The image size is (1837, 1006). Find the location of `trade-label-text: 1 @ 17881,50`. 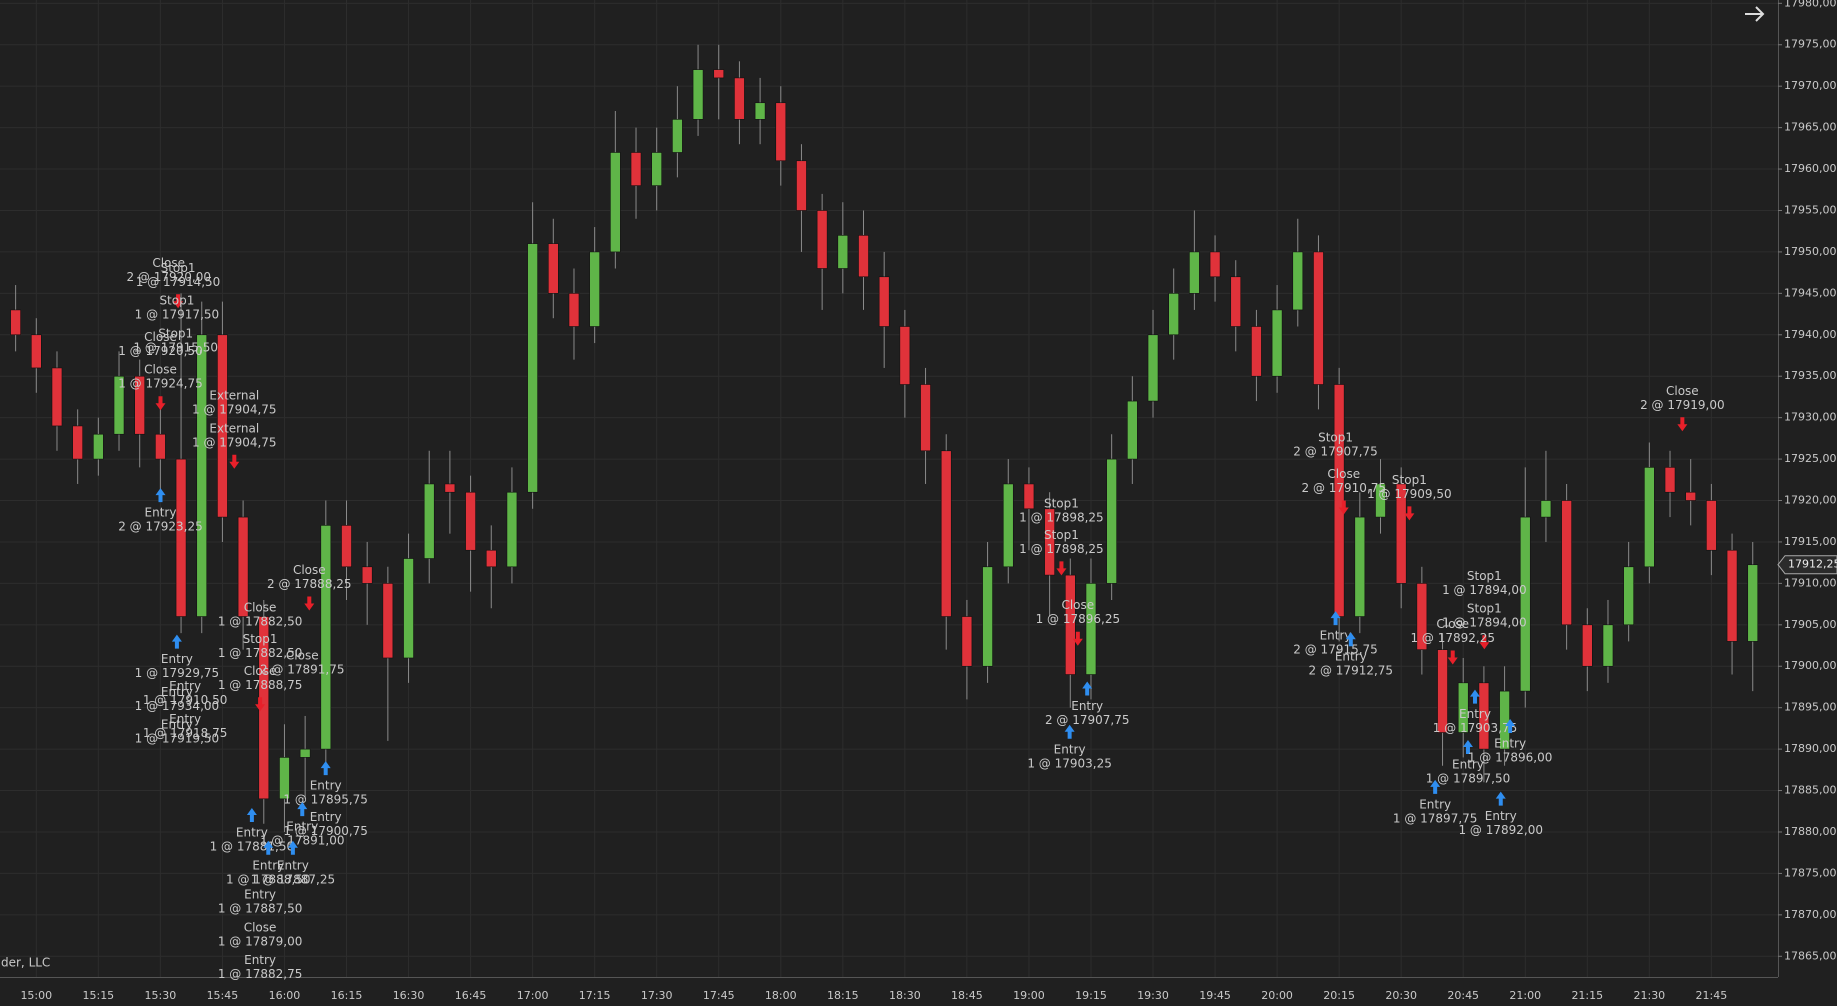

trade-label-text: 1 @ 17881,50 is located at coordinates (252, 846).